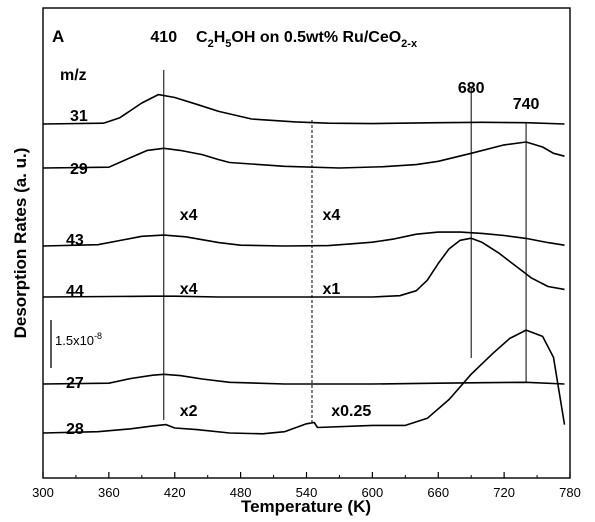  Describe the element at coordinates (74, 340) in the screenshot. I see `scale-bar-base: 1.5x10` at that location.